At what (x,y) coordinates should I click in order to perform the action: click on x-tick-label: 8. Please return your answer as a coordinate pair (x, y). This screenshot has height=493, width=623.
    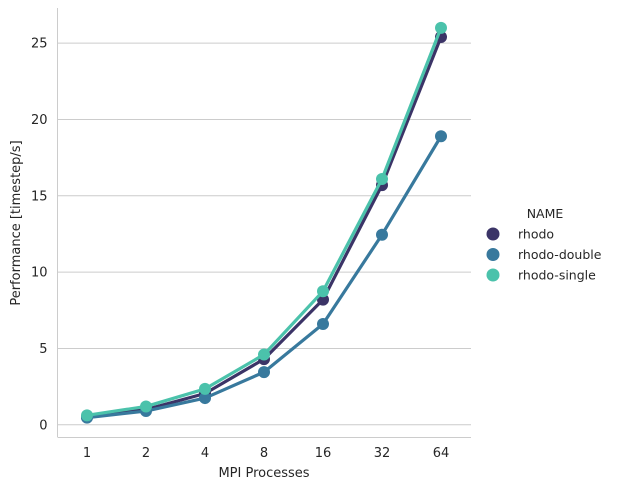
    Looking at the image, I should click on (264, 453).